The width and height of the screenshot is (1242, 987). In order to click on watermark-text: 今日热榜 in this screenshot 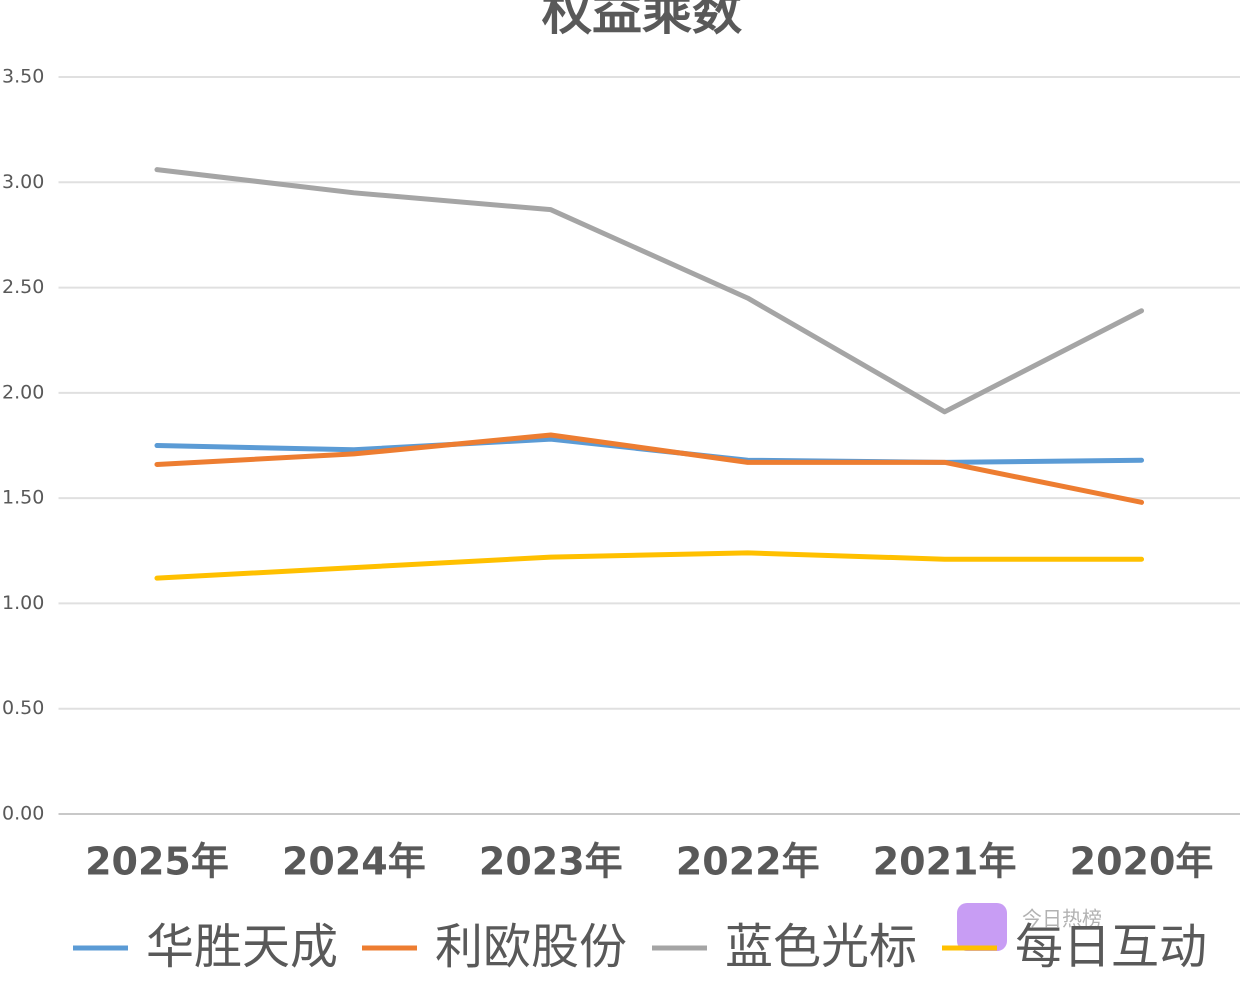, I will do `click(1062, 919)`.